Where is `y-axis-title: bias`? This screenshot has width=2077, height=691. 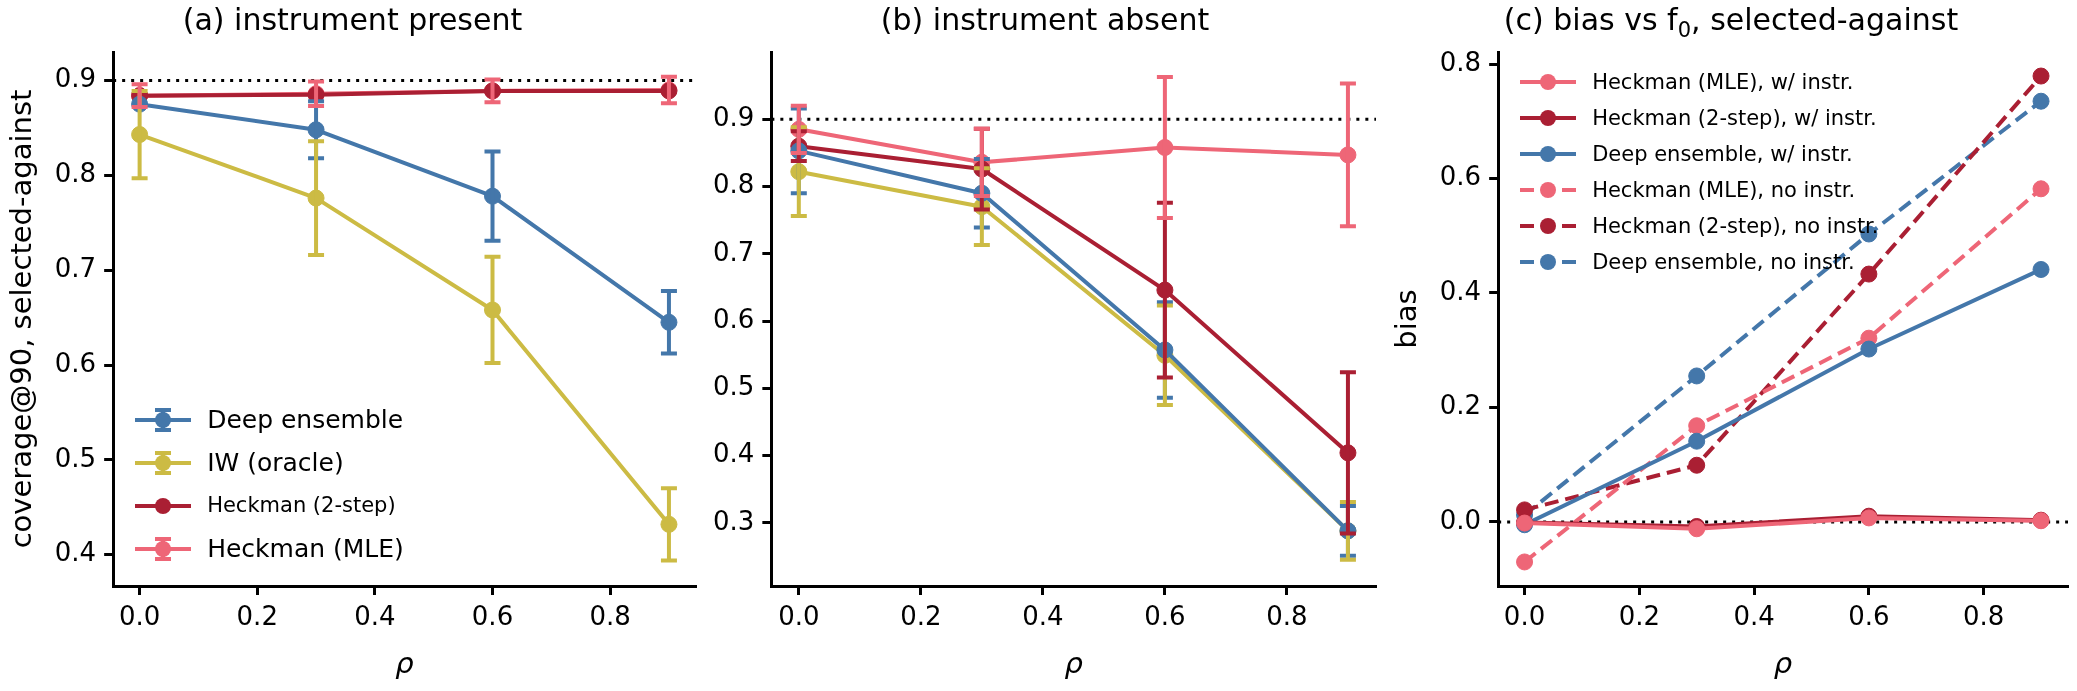
y-axis-title: bias is located at coordinates (1405, 319).